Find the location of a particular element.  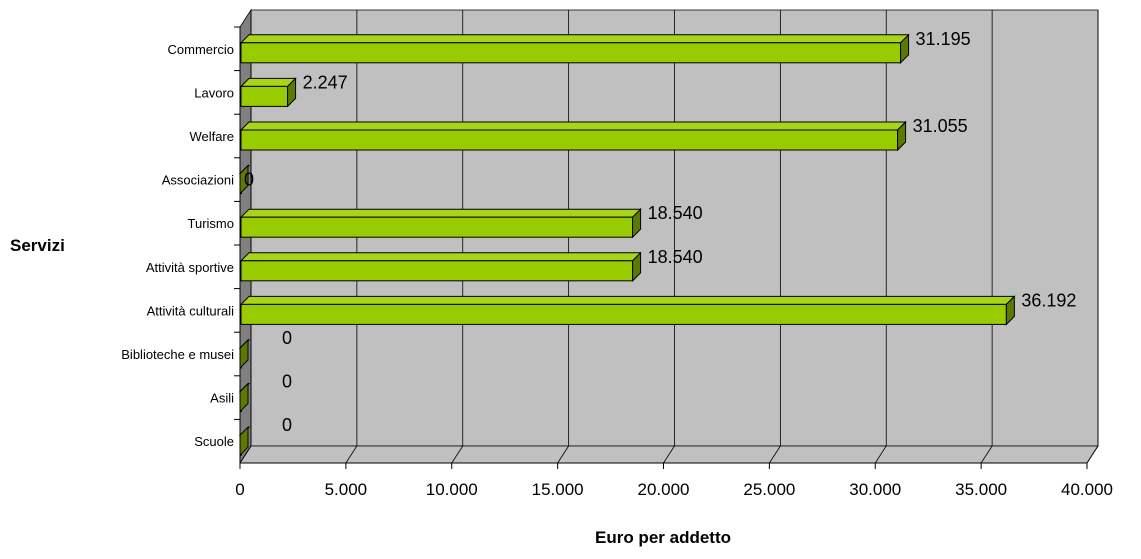

category-label: Commercio is located at coordinates (201, 49).